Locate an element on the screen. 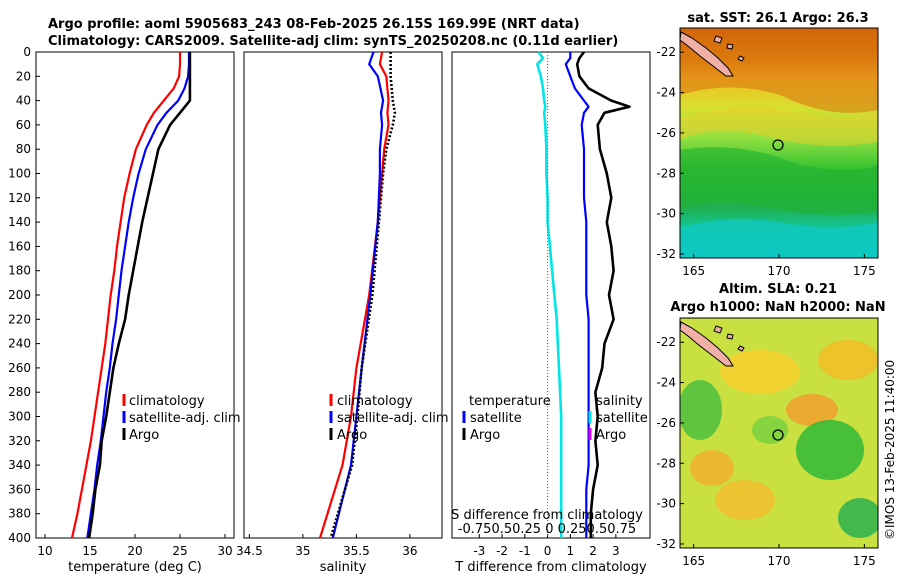  t-difference-axis-label: T difference from climatology is located at coordinates (550, 567).